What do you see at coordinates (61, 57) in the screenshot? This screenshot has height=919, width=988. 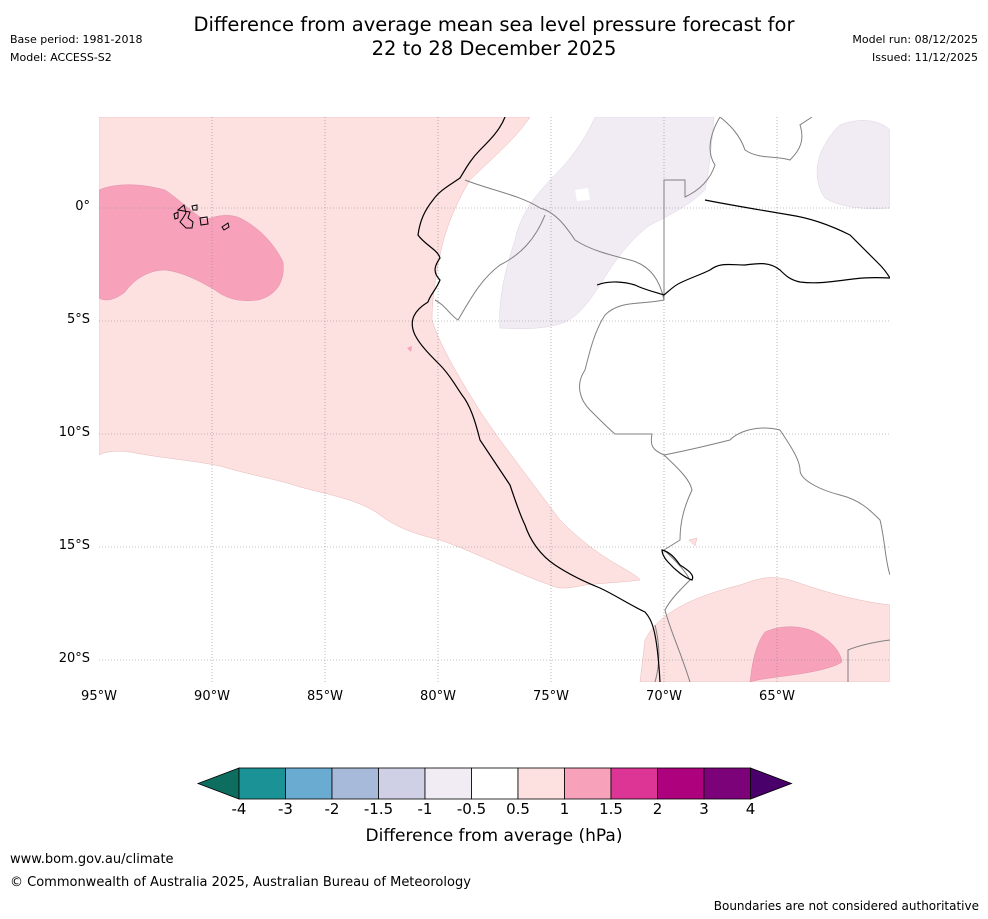 I see `model-name: Model: ACCESS-S2` at bounding box center [61, 57].